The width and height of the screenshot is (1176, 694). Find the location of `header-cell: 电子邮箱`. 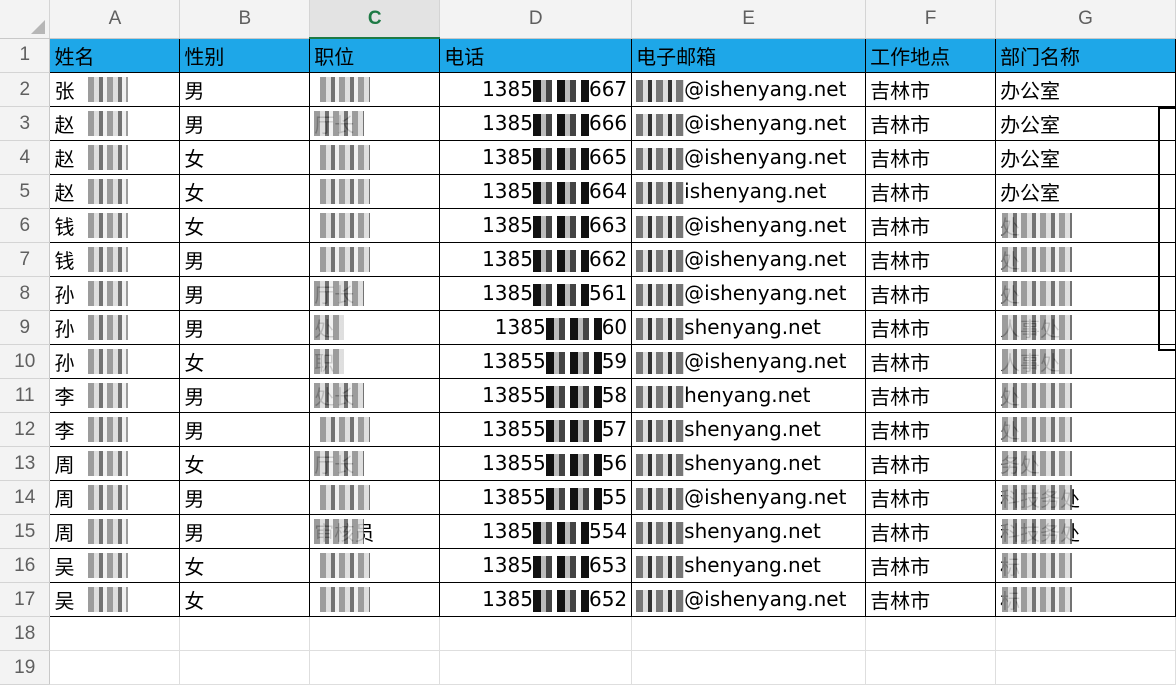

header-cell: 电子邮箱 is located at coordinates (749, 55).